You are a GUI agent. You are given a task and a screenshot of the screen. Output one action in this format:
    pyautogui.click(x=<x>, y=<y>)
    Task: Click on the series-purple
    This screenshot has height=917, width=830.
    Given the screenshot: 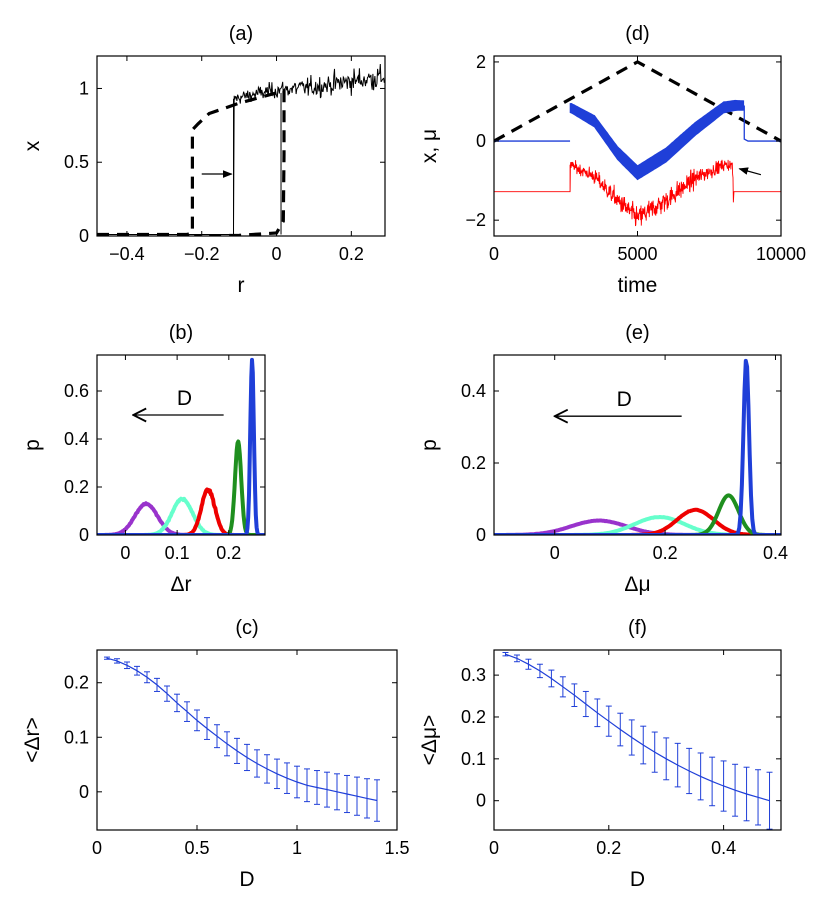 What is the action you would take?
    pyautogui.click(x=181, y=518)
    